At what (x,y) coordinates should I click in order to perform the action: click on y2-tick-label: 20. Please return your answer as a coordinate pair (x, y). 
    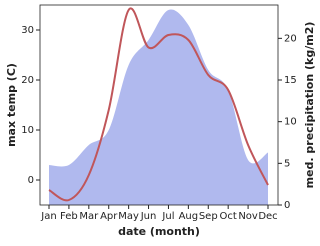
    Looking at the image, I should click on (290, 38).